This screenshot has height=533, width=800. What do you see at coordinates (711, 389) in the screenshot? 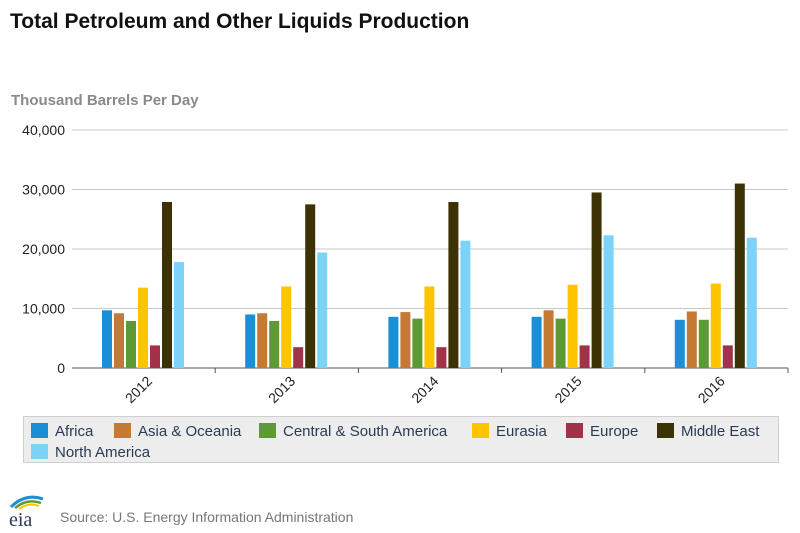
I see `x-tick-label: 2016` at bounding box center [711, 389].